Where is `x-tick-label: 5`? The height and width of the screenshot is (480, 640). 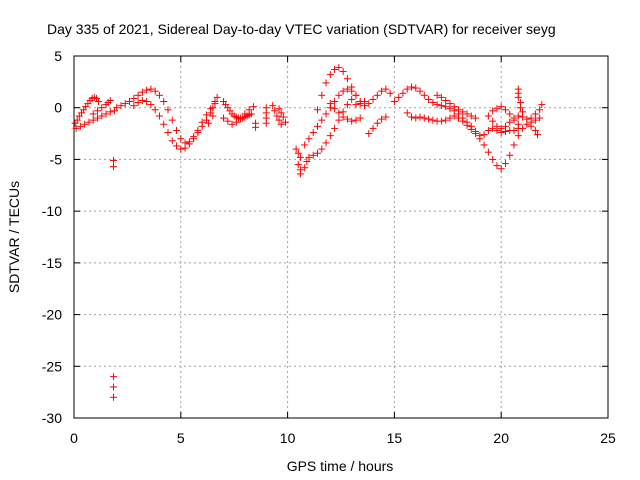
x-tick-label: 5 is located at coordinates (181, 438).